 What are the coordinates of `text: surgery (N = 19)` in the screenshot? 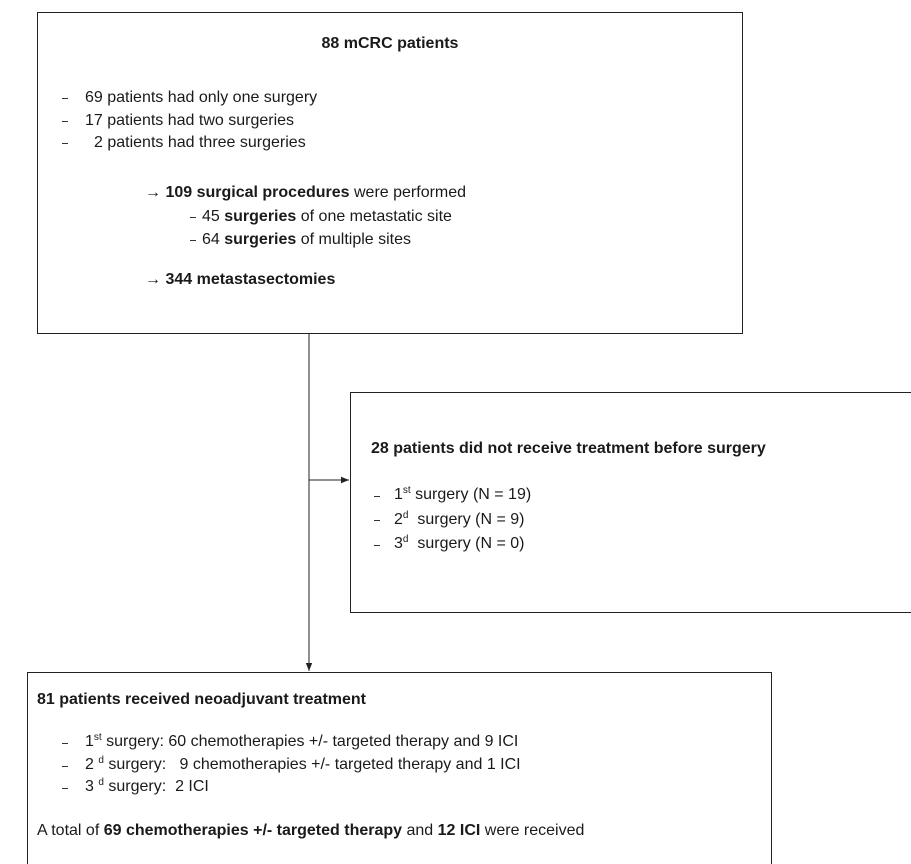 It's located at (473, 494).